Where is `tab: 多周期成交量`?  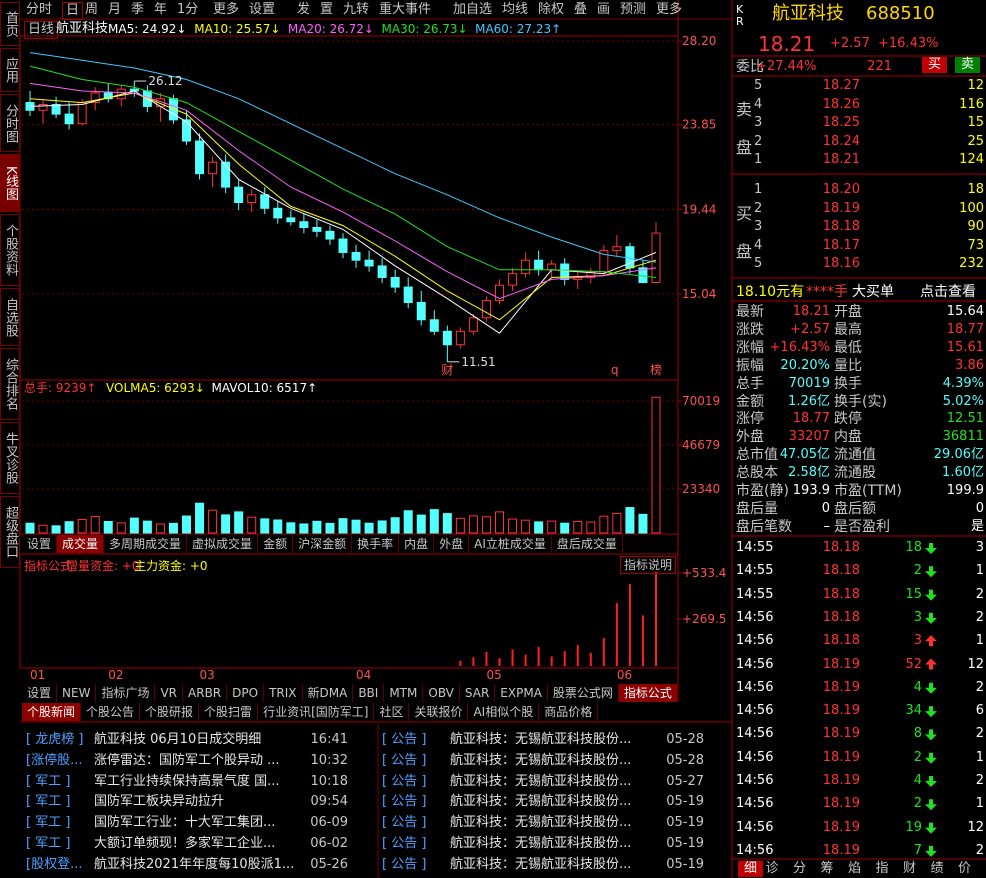
tab: 多周期成交量 is located at coordinates (146, 544).